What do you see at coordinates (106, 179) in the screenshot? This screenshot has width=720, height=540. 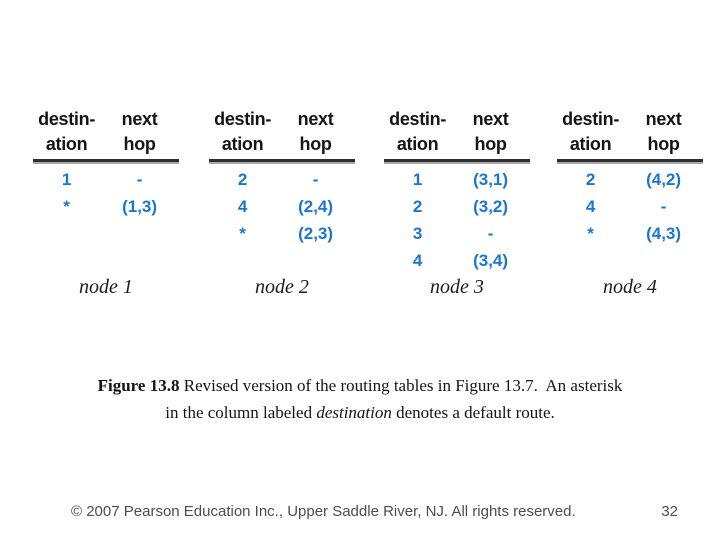 I see `table-row: 1 -` at bounding box center [106, 179].